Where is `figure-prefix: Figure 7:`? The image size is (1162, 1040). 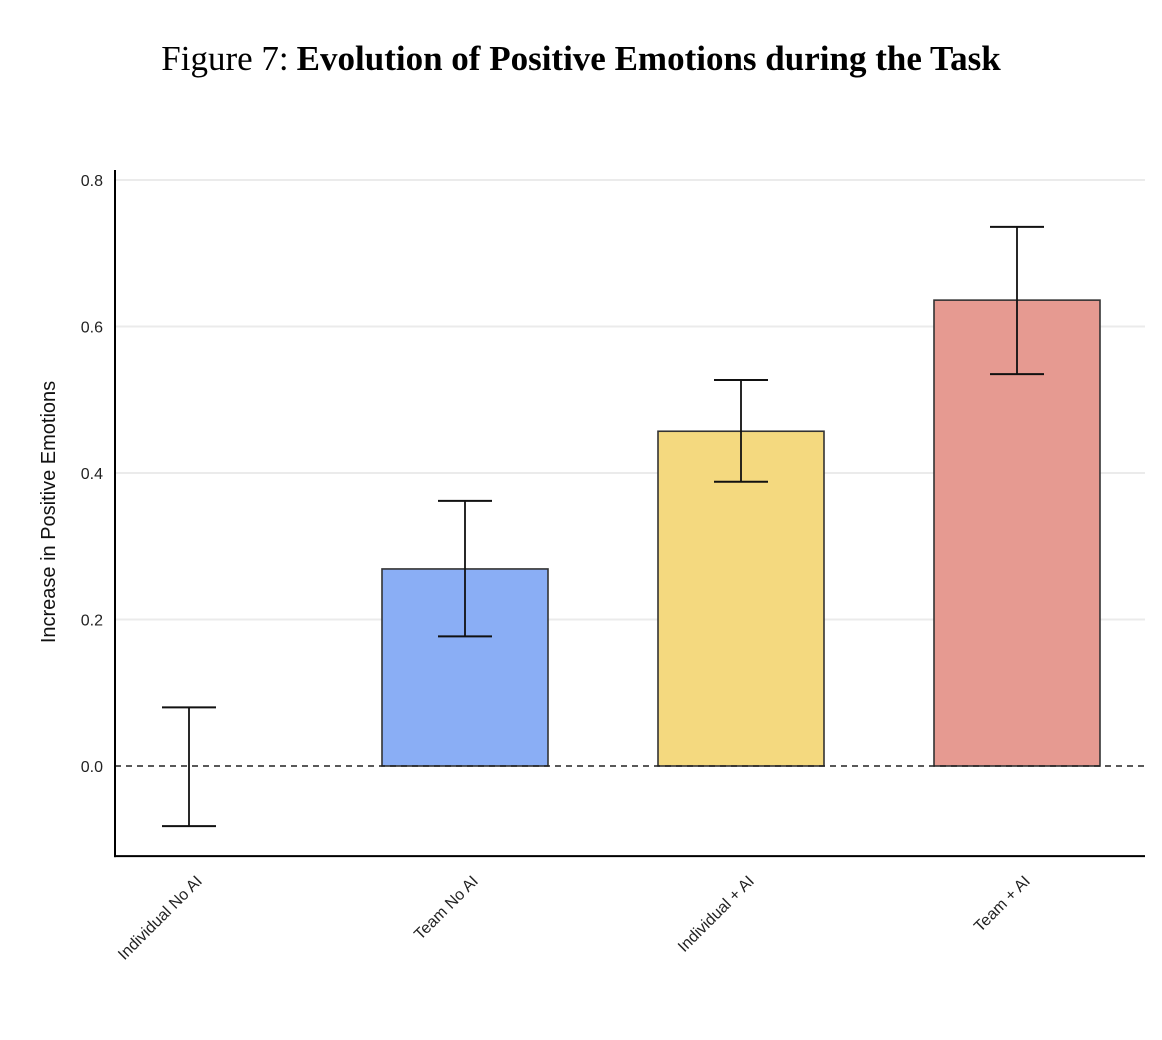 figure-prefix: Figure 7: is located at coordinates (224, 58).